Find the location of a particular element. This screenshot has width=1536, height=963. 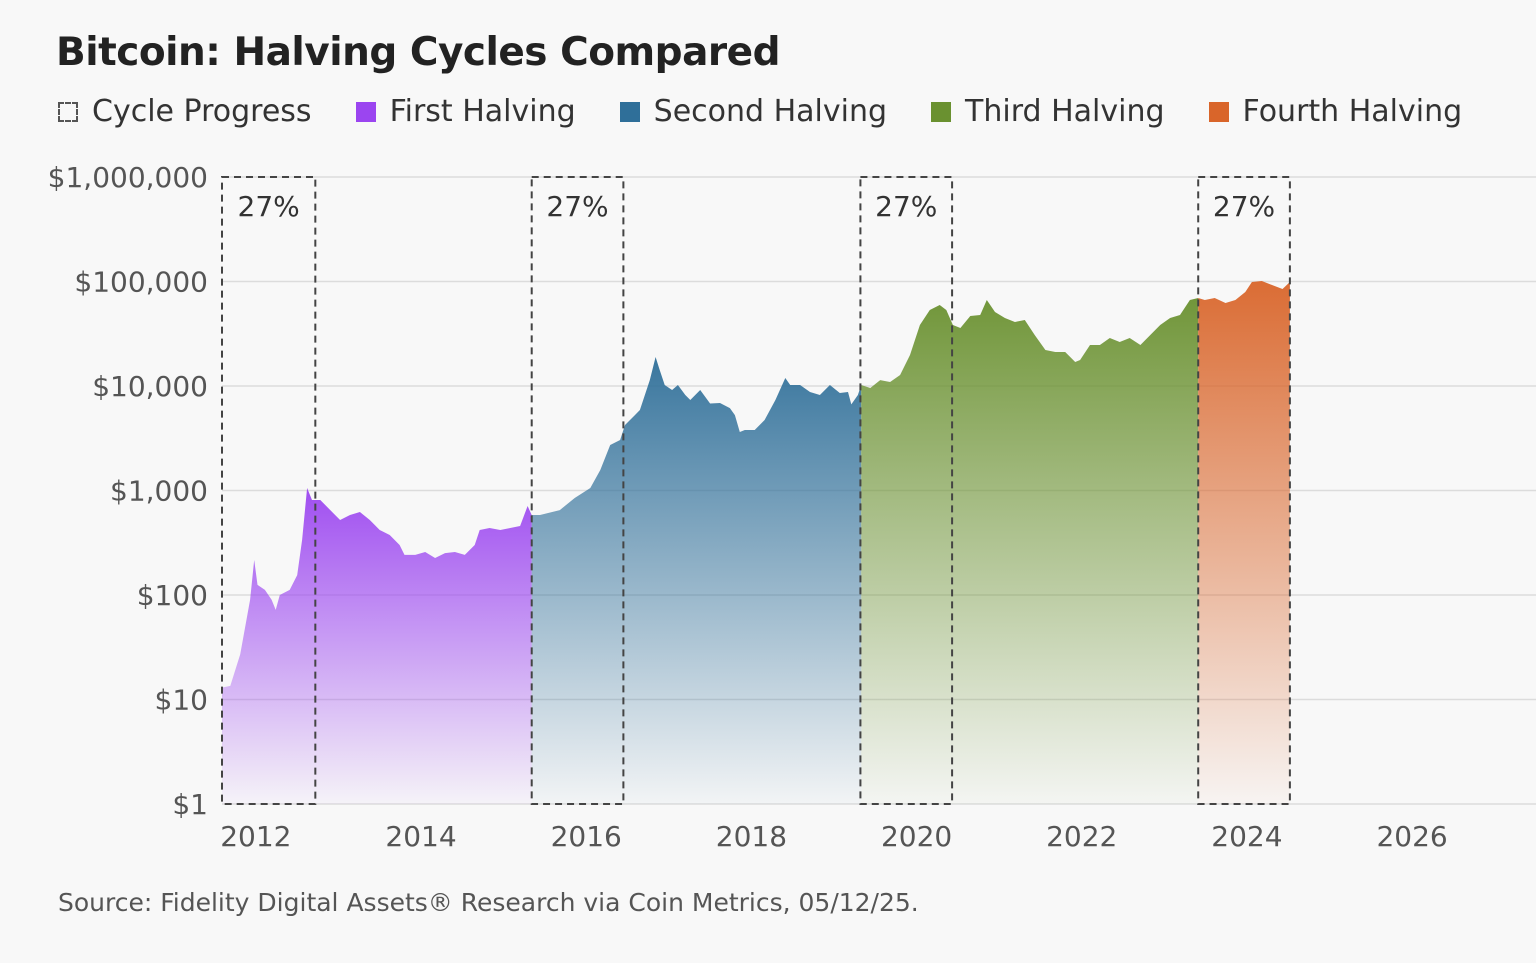

legend-item-first-halving: First Halving is located at coordinates (465, 111).